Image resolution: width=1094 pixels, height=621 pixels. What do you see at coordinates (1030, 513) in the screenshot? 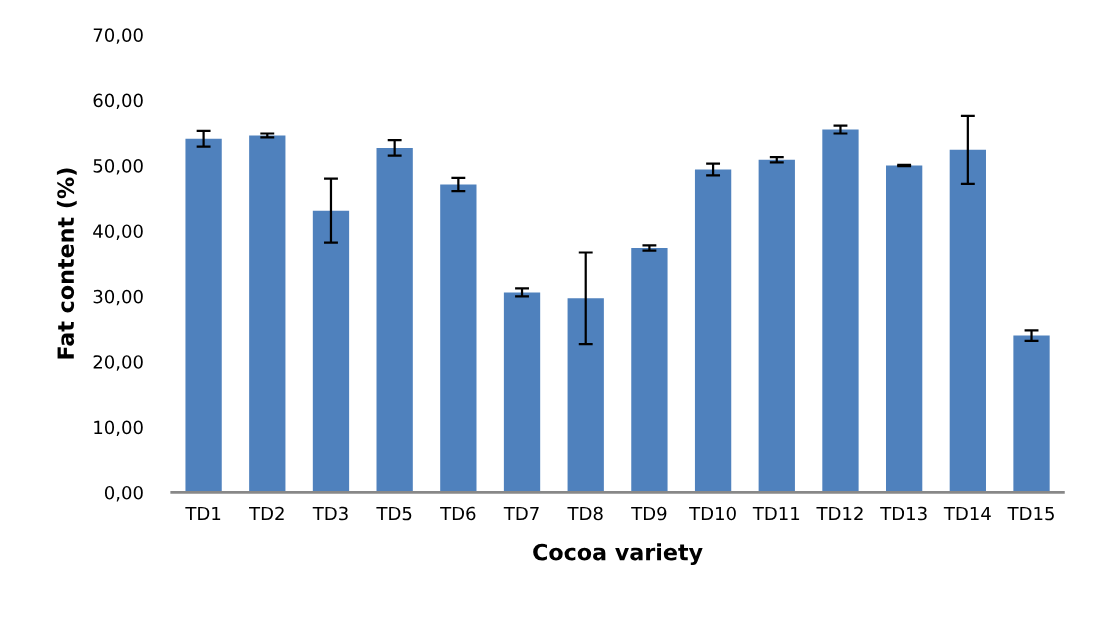
I see `x-tick-label: TD15` at bounding box center [1030, 513].